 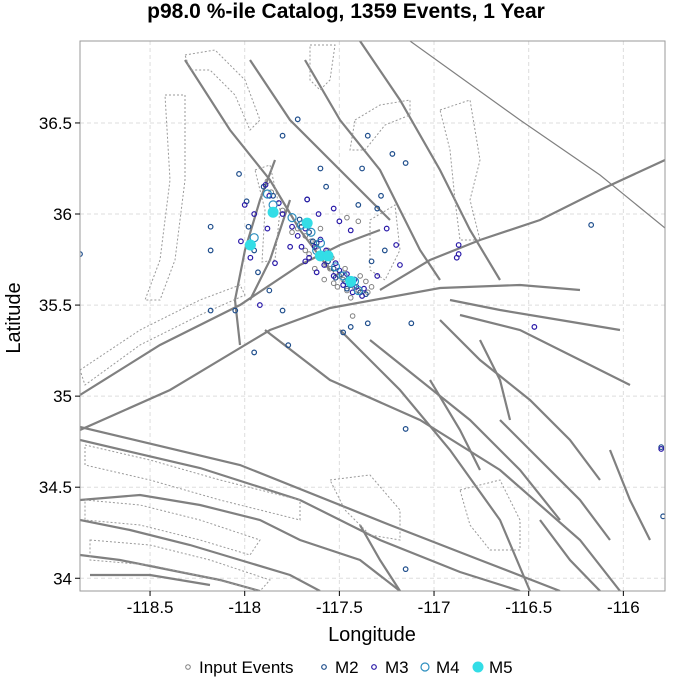 What do you see at coordinates (55, 123) in the screenshot?
I see `y-tick-label: 36.5` at bounding box center [55, 123].